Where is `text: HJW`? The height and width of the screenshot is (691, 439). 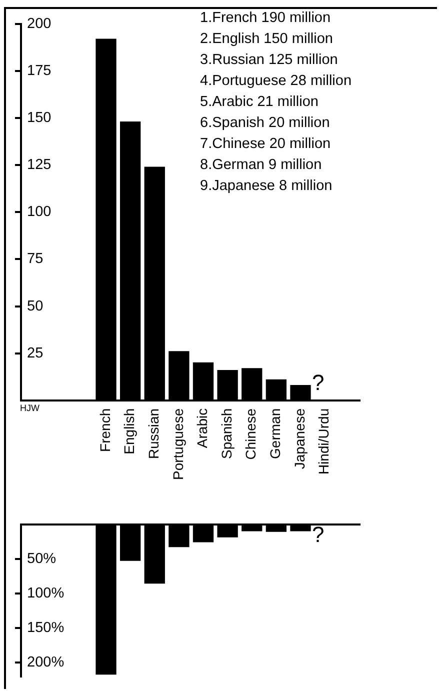 text: HJW is located at coordinates (30, 408).